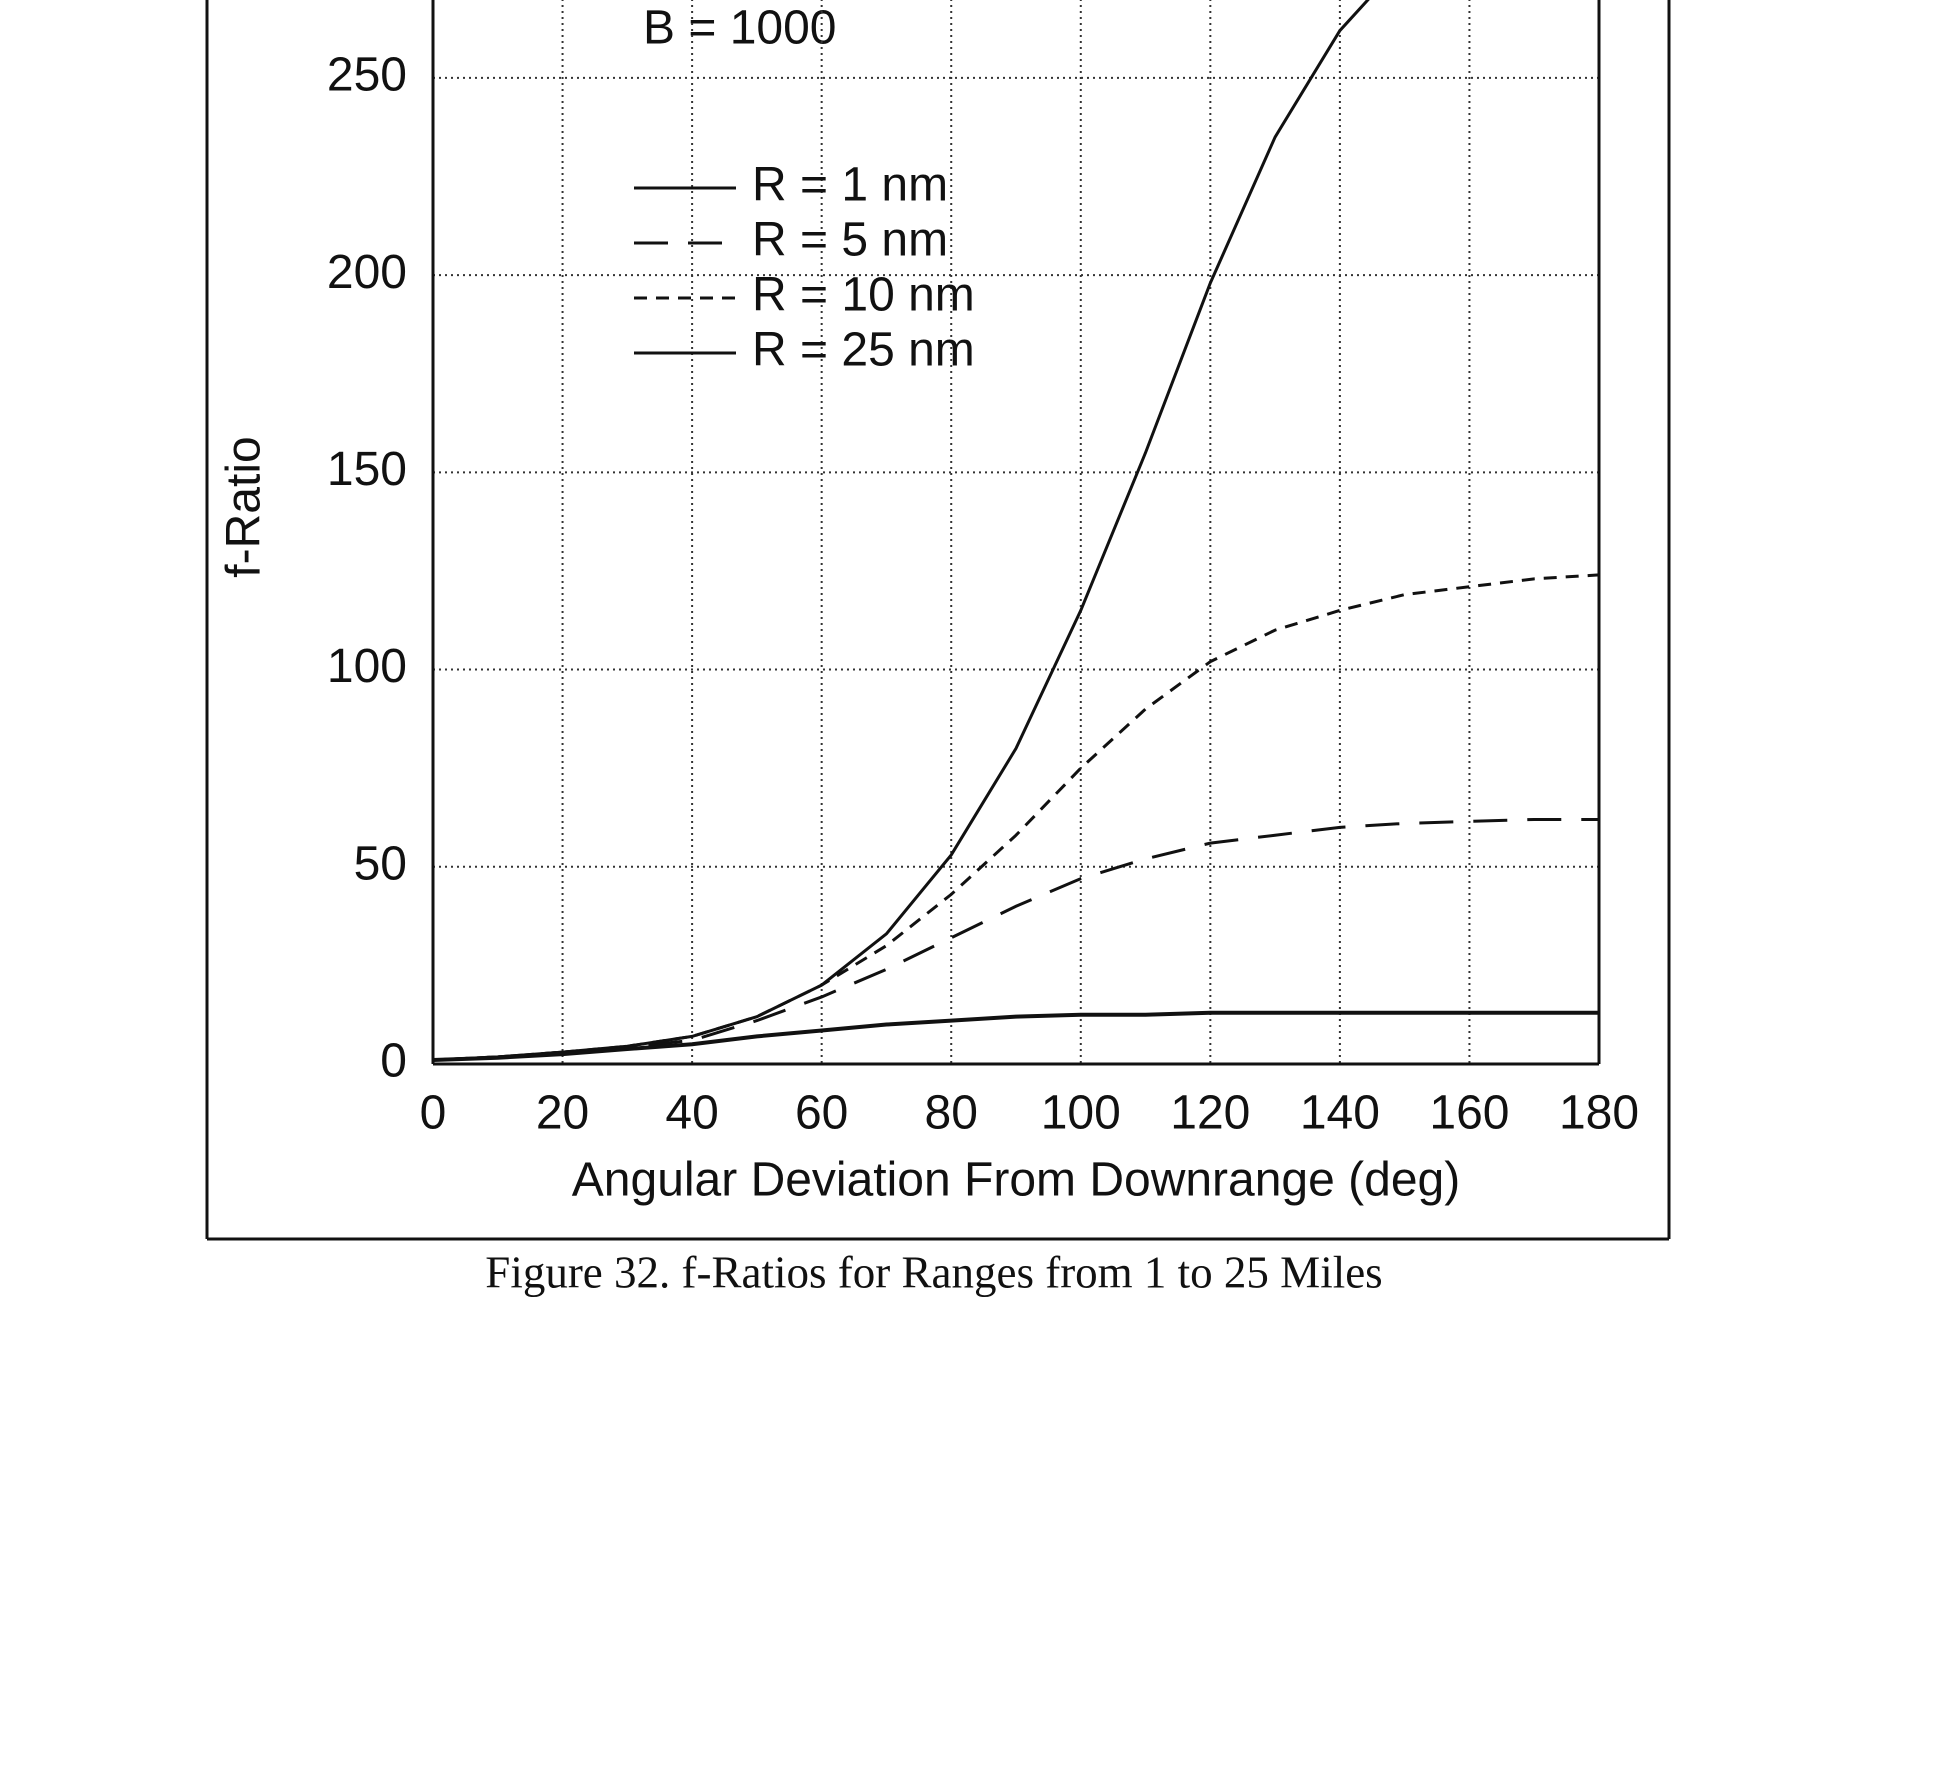  What do you see at coordinates (393, 1061) in the screenshot?
I see `y-tick-label: 0` at bounding box center [393, 1061].